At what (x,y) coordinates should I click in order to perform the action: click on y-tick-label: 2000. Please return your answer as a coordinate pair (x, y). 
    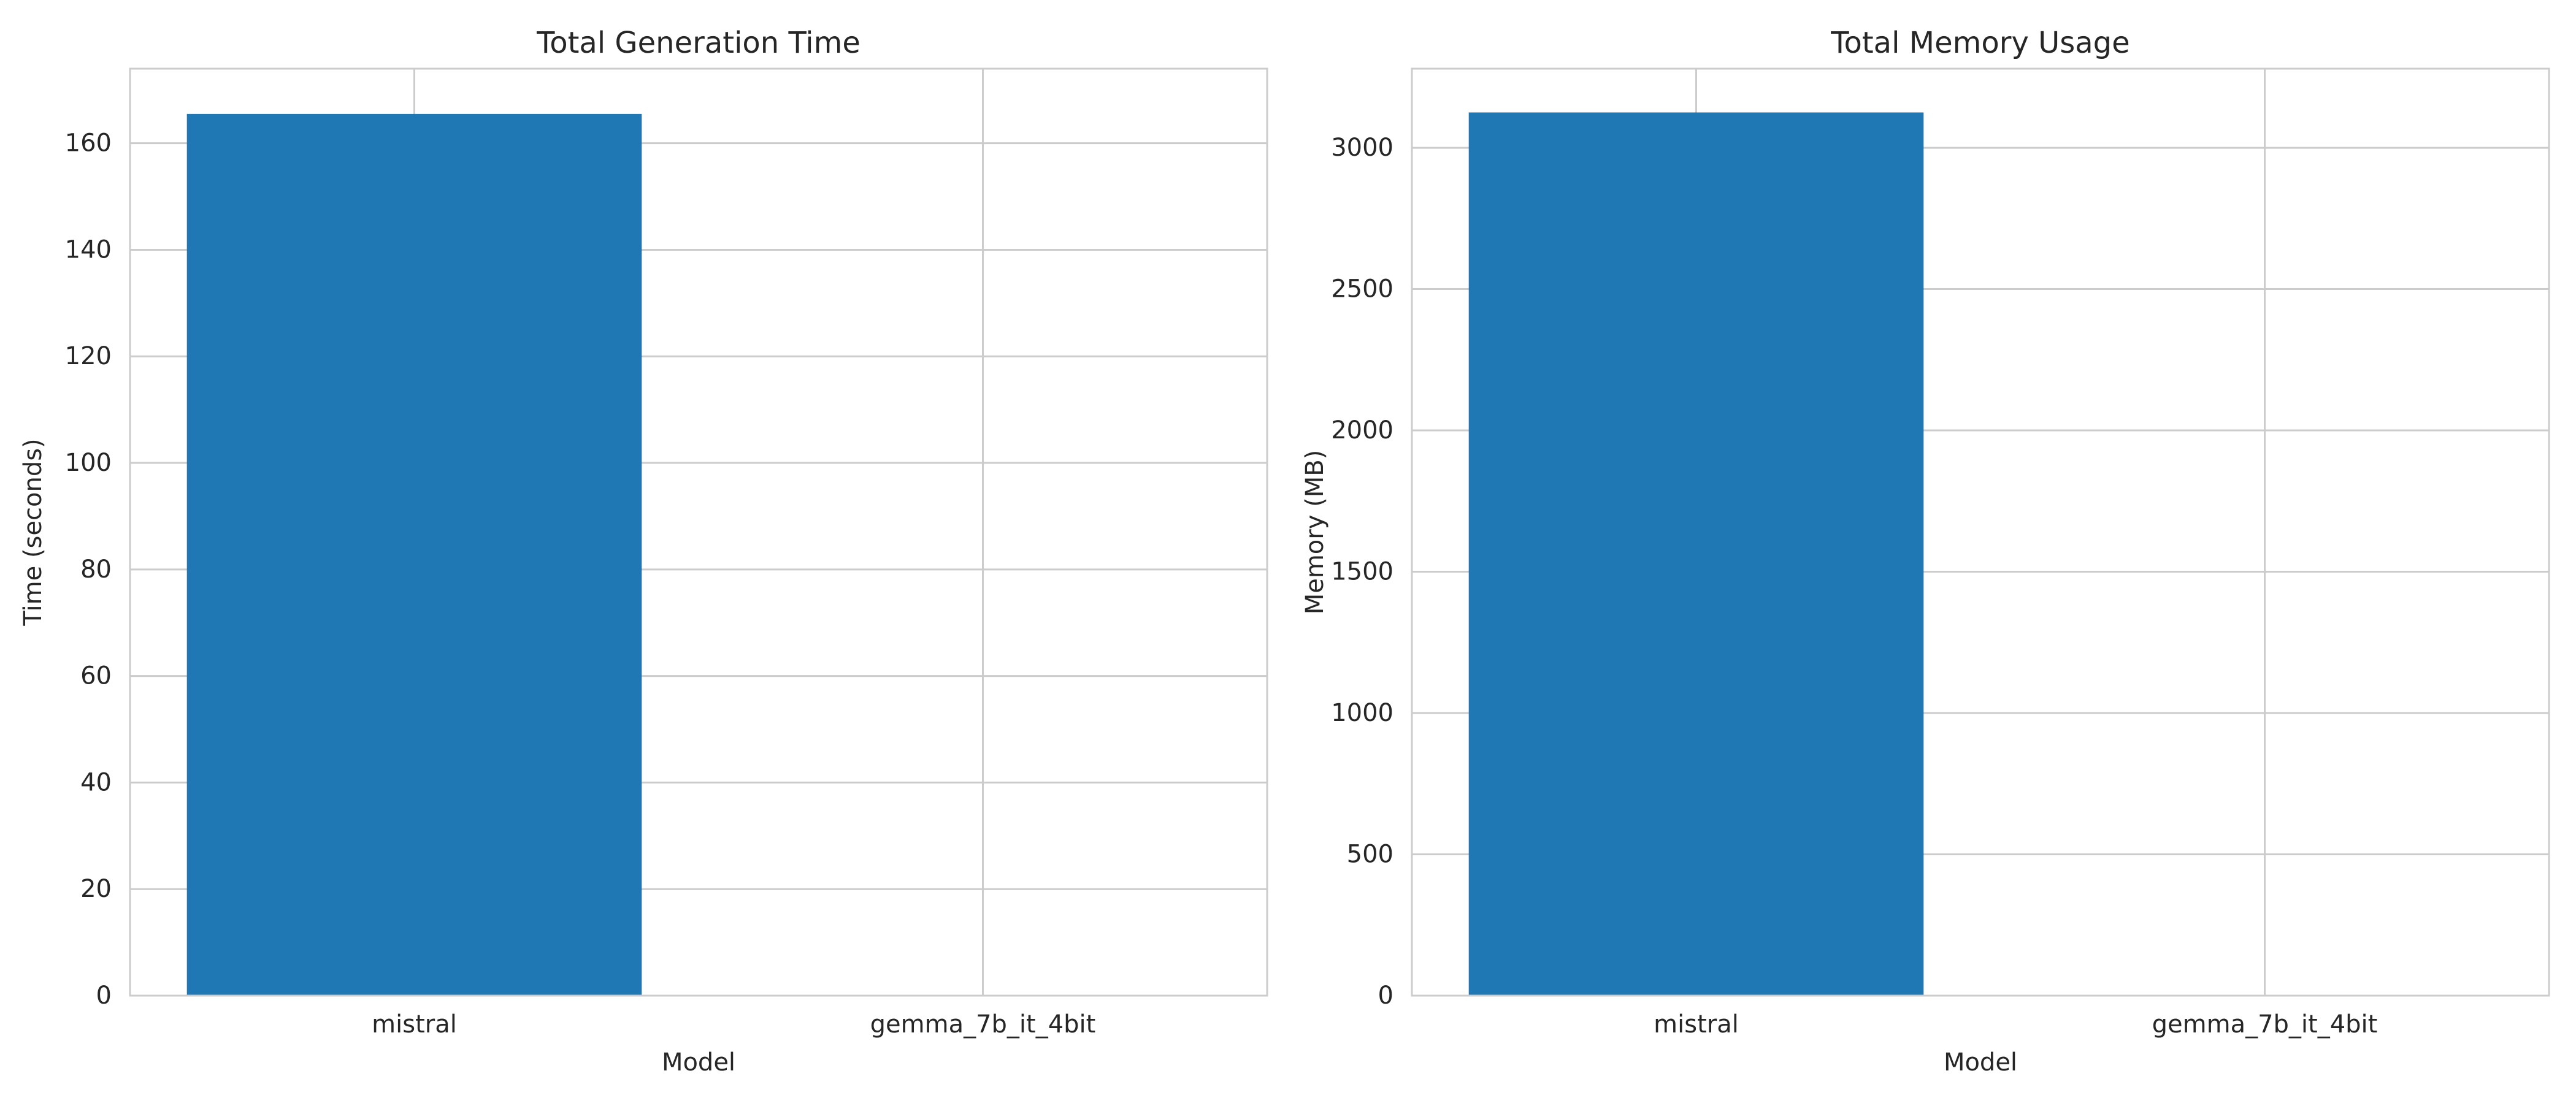
    Looking at the image, I should click on (1362, 430).